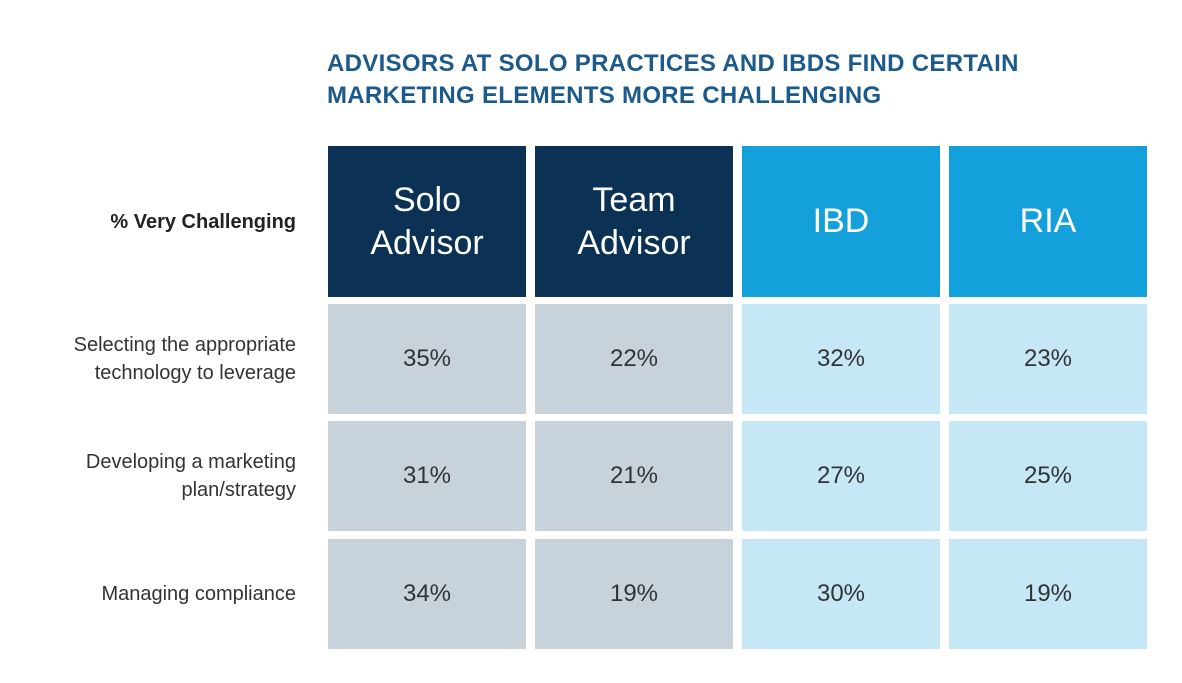  Describe the element at coordinates (841, 221) in the screenshot. I see `column-header-ibd: IBD` at that location.